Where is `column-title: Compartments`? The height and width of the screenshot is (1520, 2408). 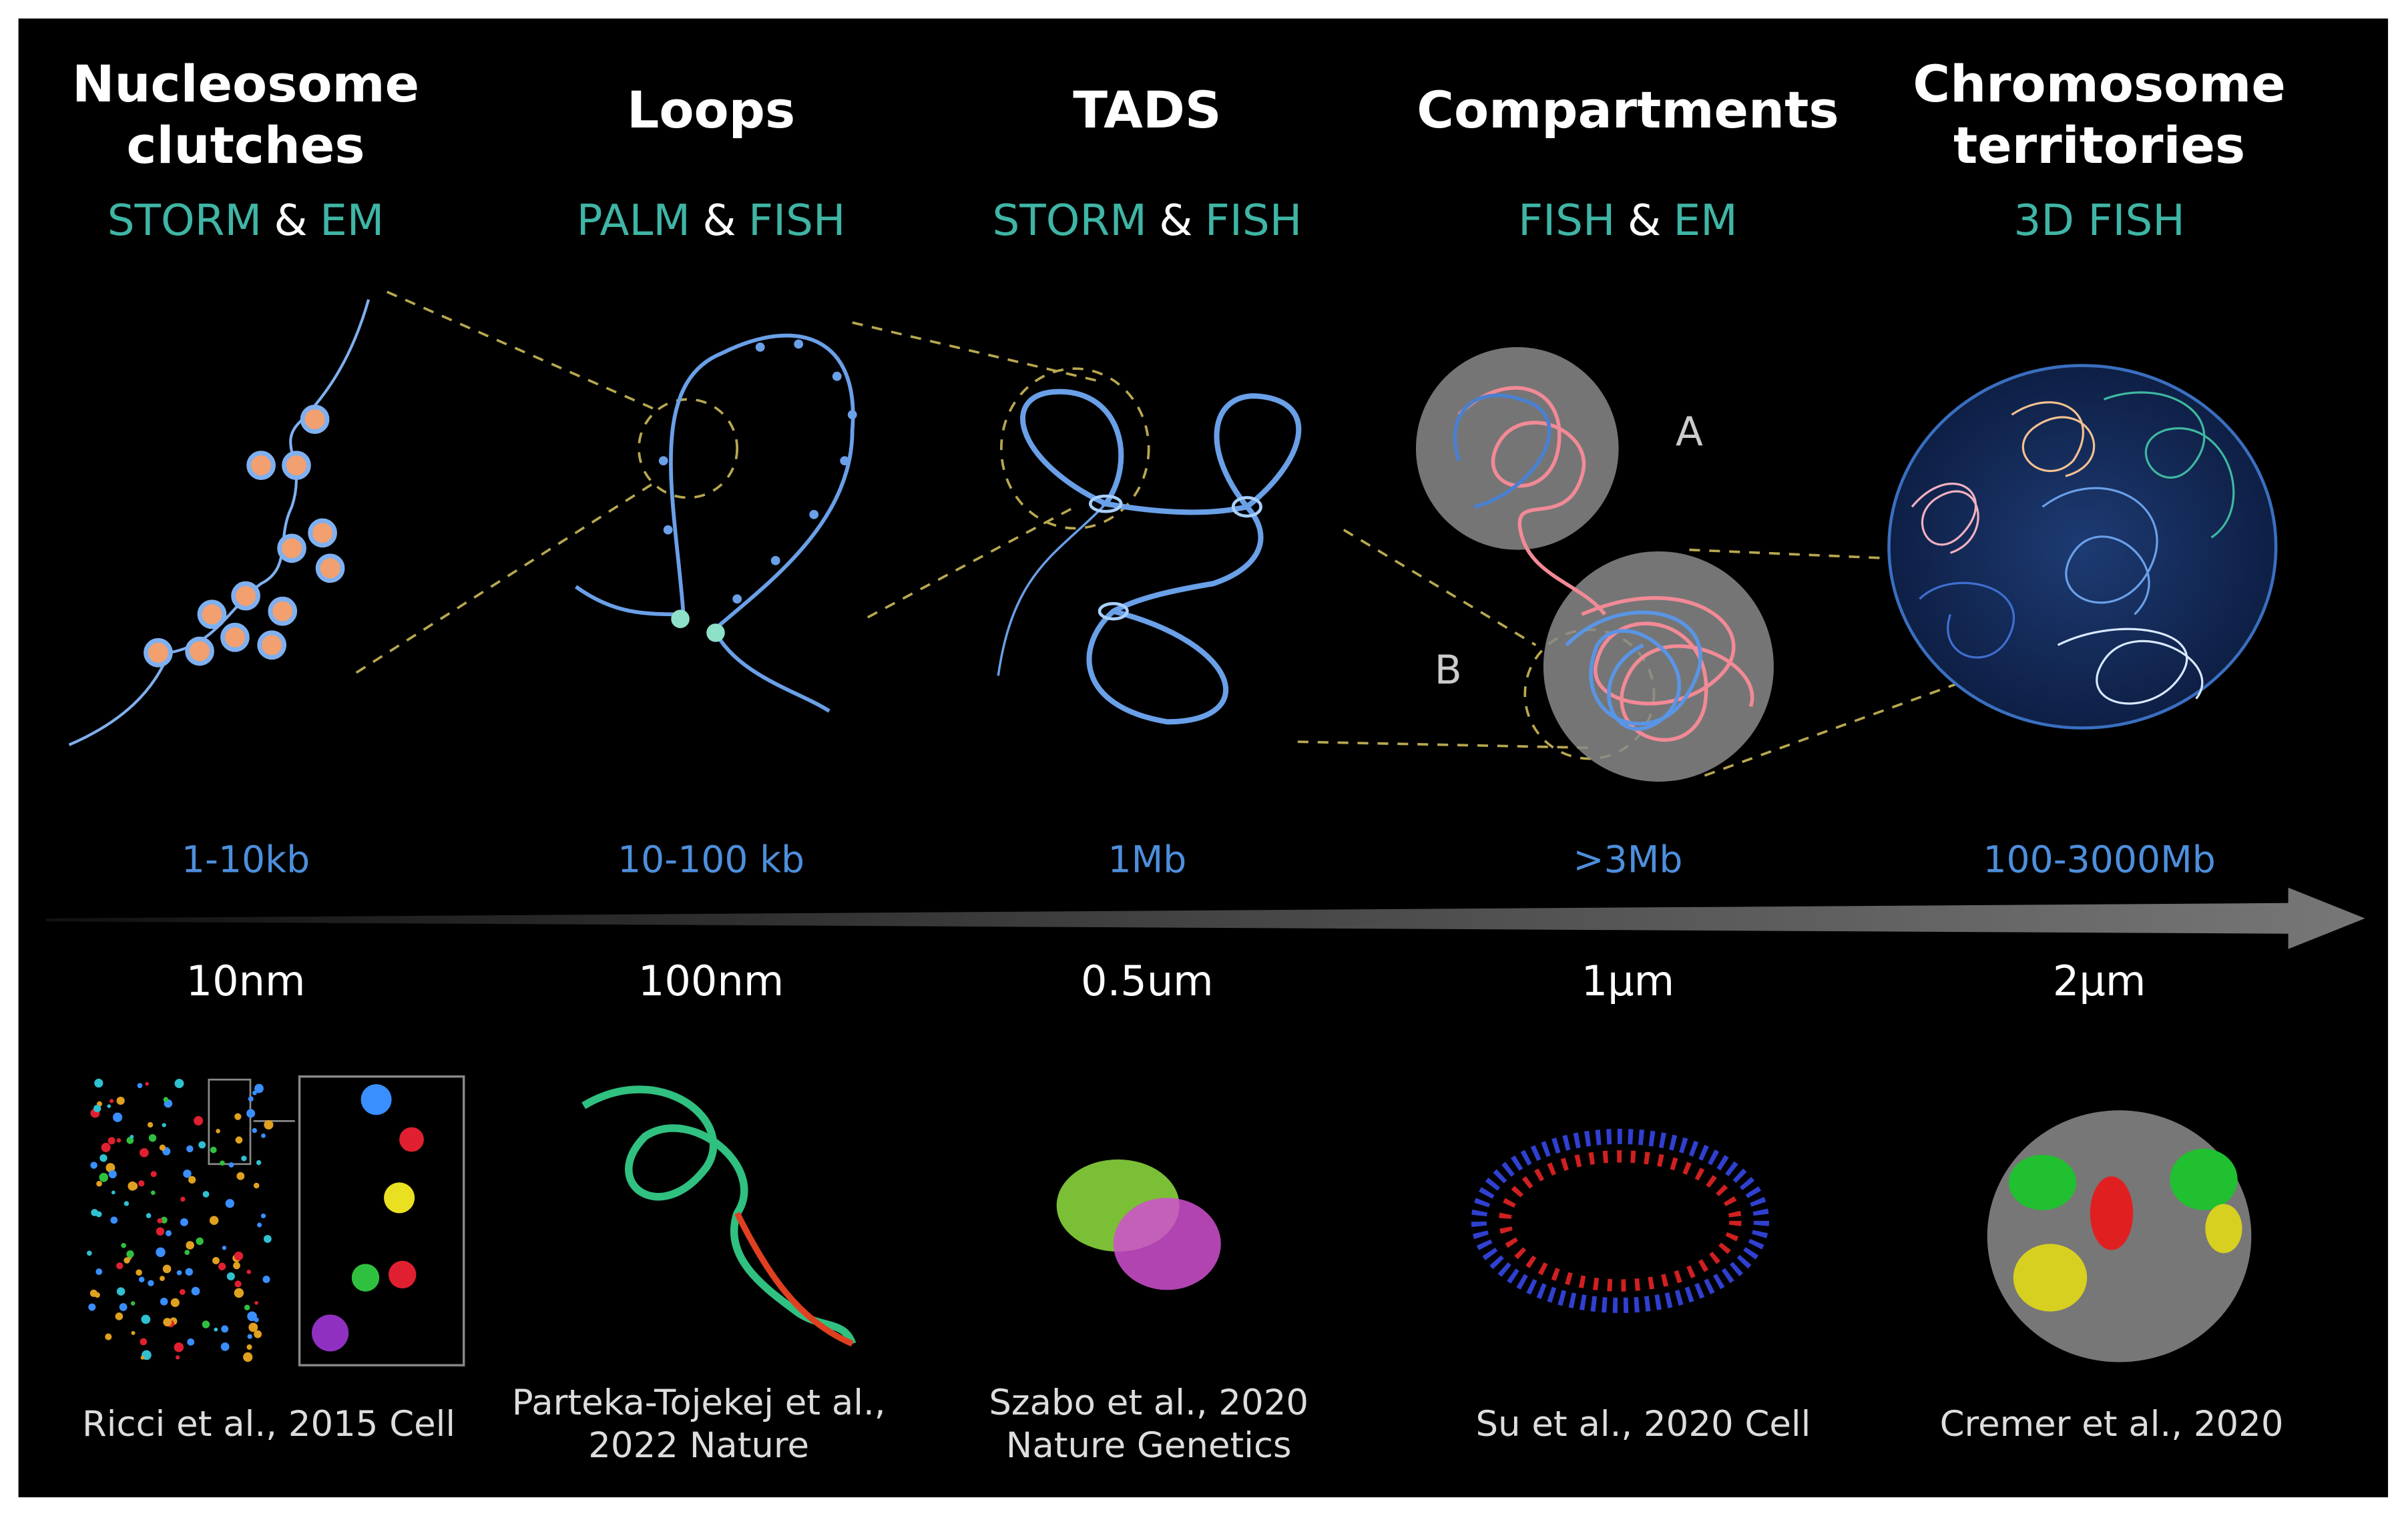 column-title: Compartments is located at coordinates (1628, 111).